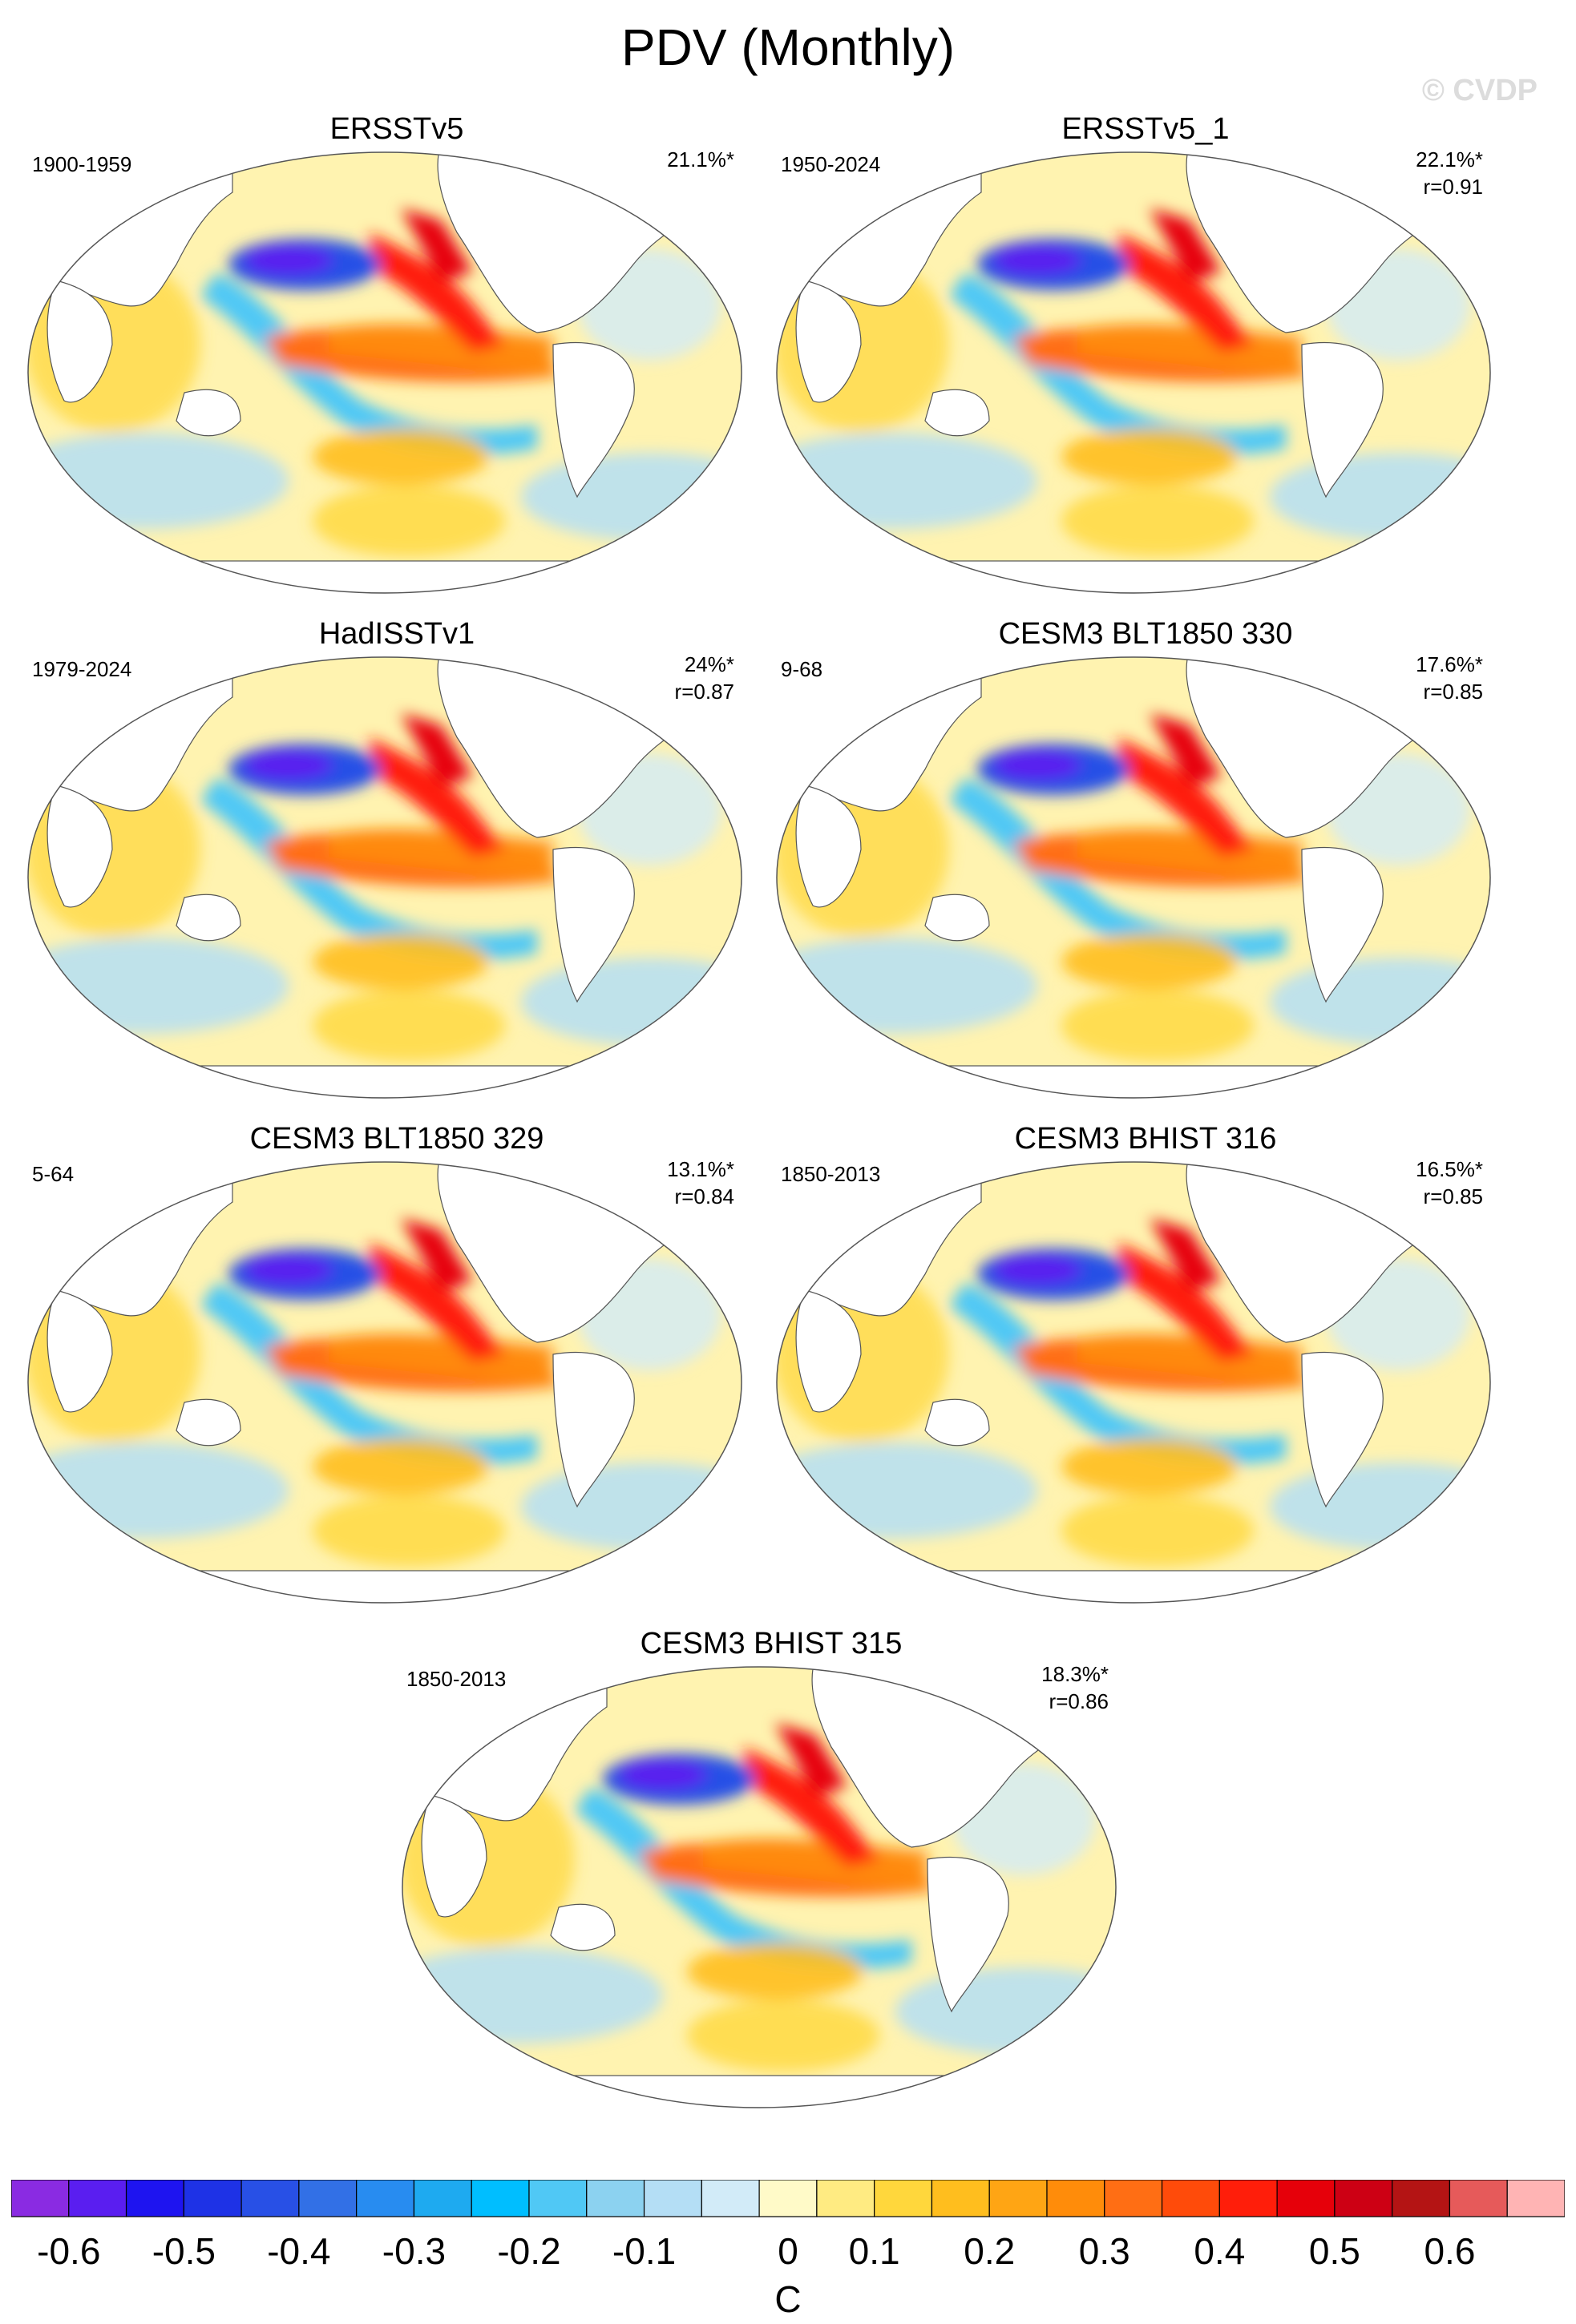 The height and width of the screenshot is (2324, 1576). What do you see at coordinates (1145, 634) in the screenshot?
I see `panel-title: CESM3 BLT1850 330` at bounding box center [1145, 634].